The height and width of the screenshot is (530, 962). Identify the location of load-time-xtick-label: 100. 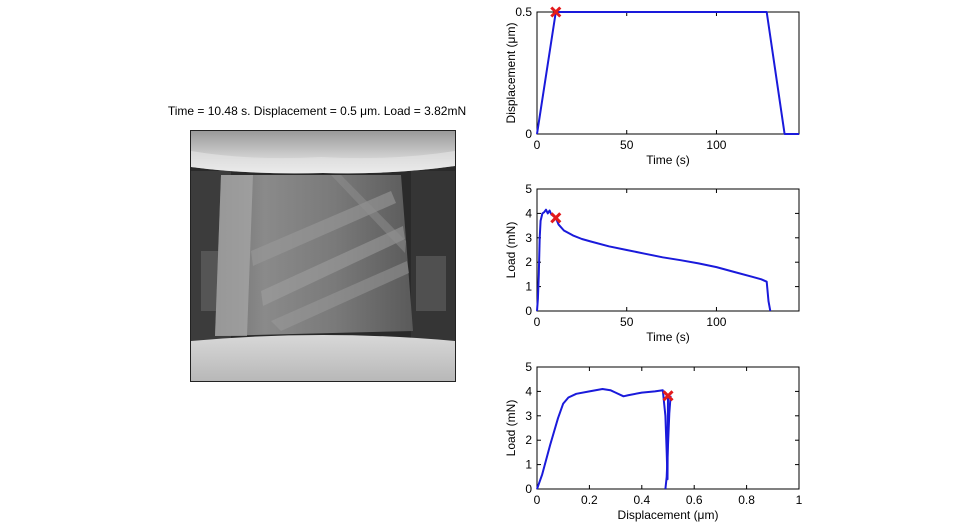
(716, 322).